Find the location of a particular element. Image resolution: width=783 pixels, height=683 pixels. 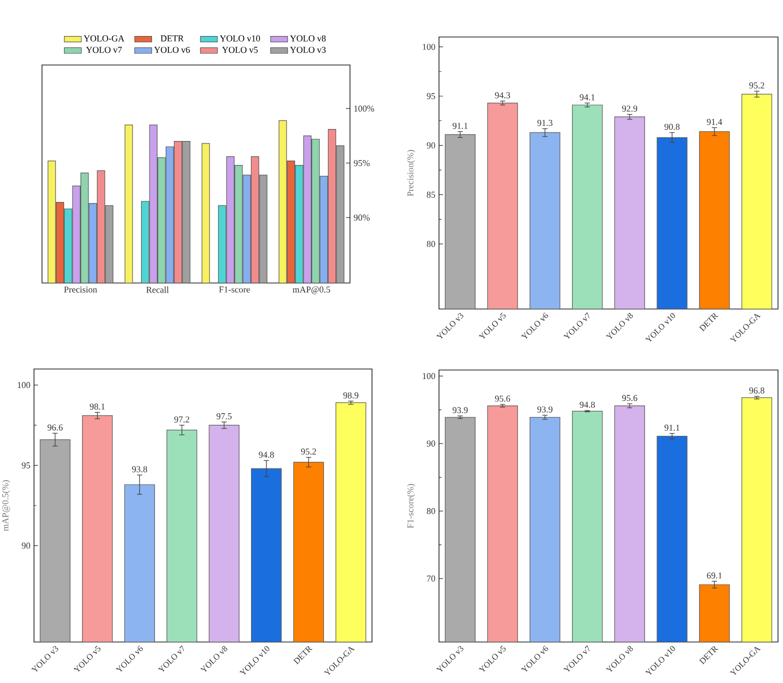

data-label: 98.9 is located at coordinates (350, 395).